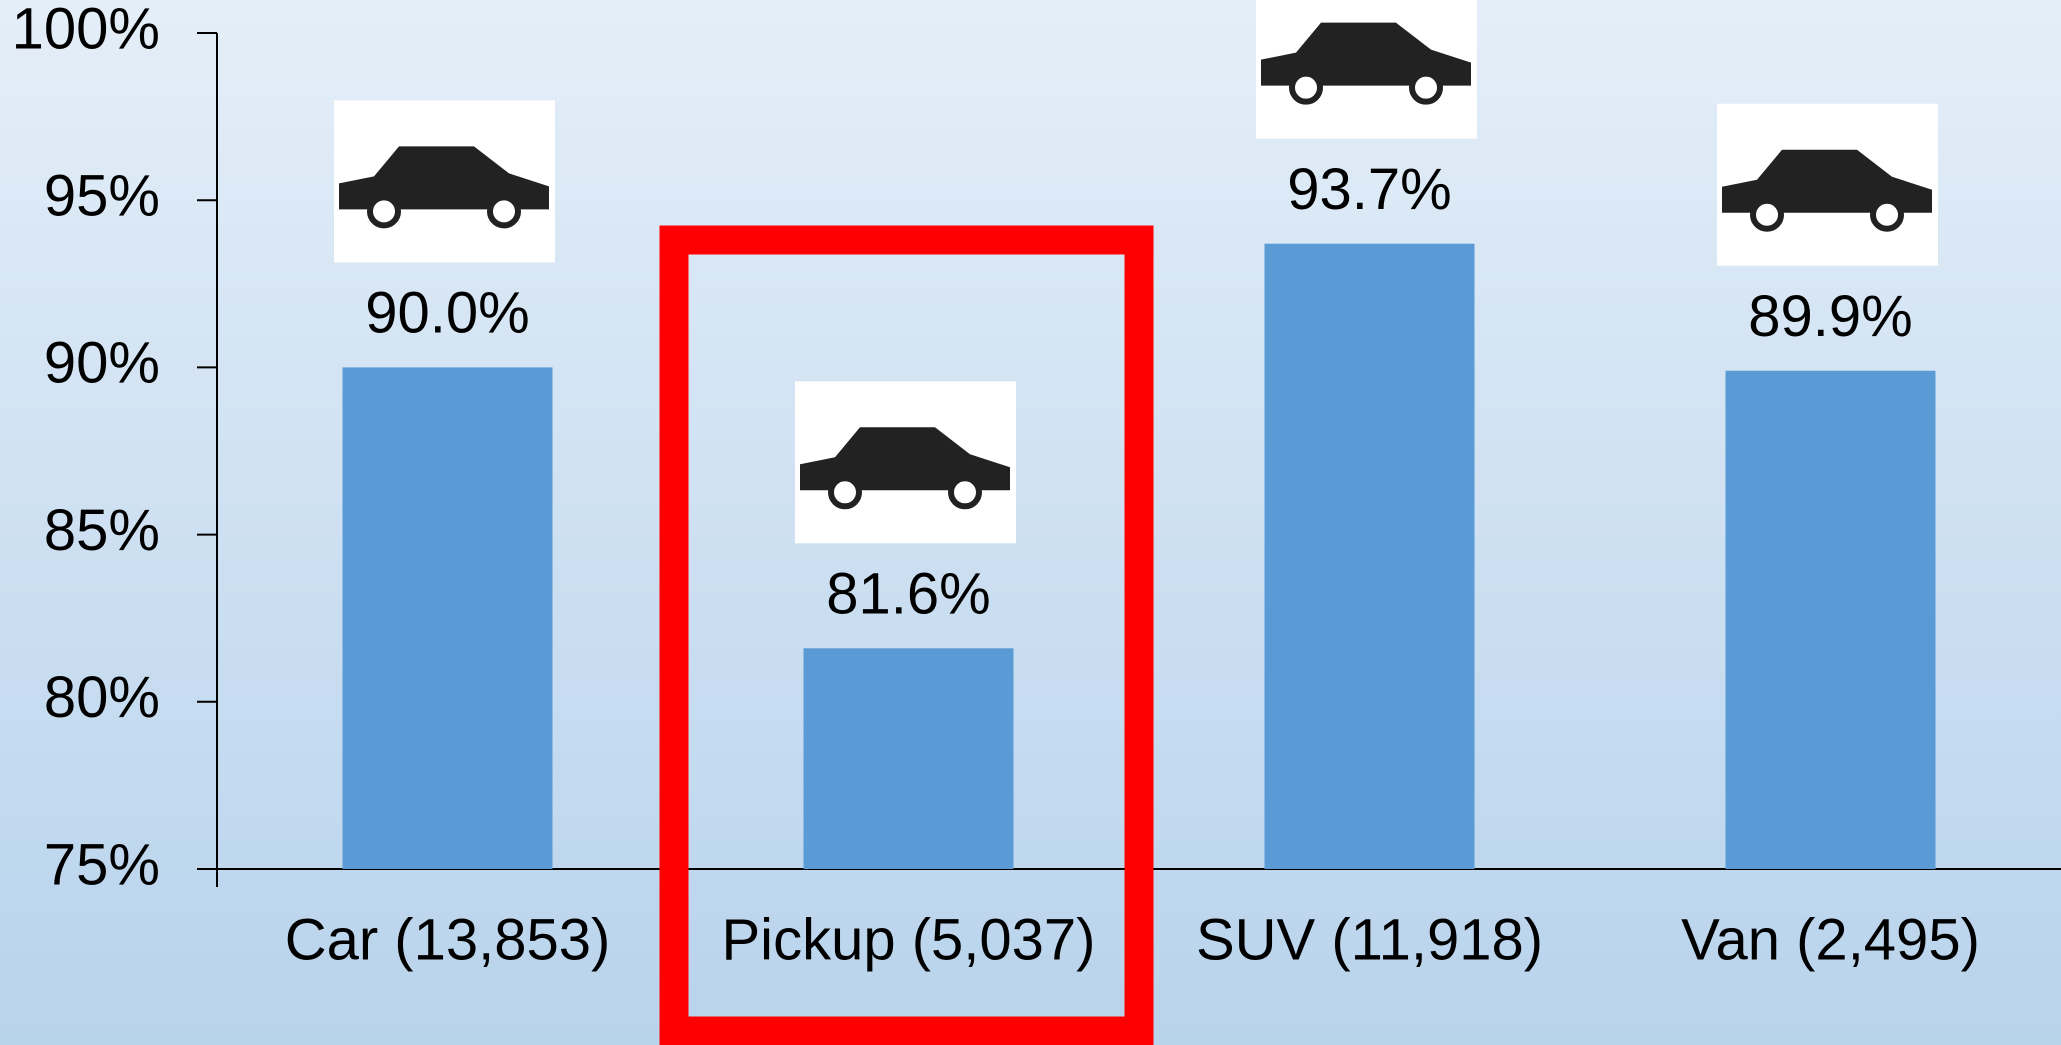 This screenshot has height=1045, width=2061. I want to click on x-tick-label: Pickup (5,037), so click(909, 939).